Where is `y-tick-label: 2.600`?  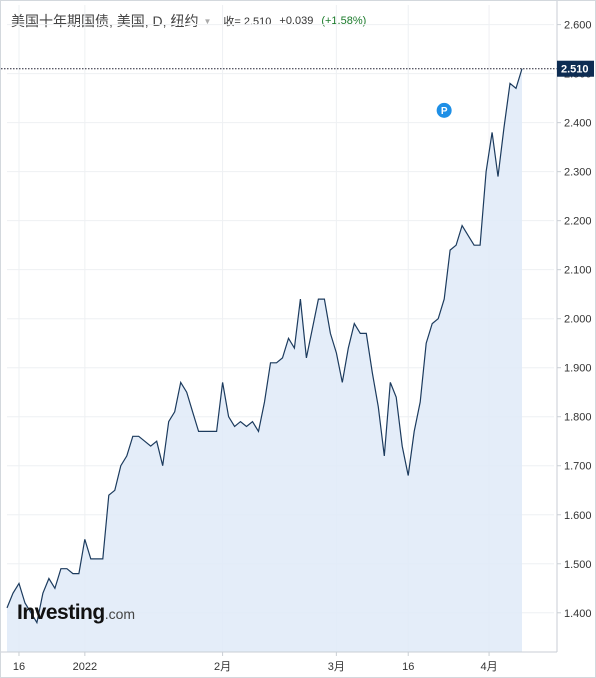 y-tick-label: 2.600 is located at coordinates (578, 26).